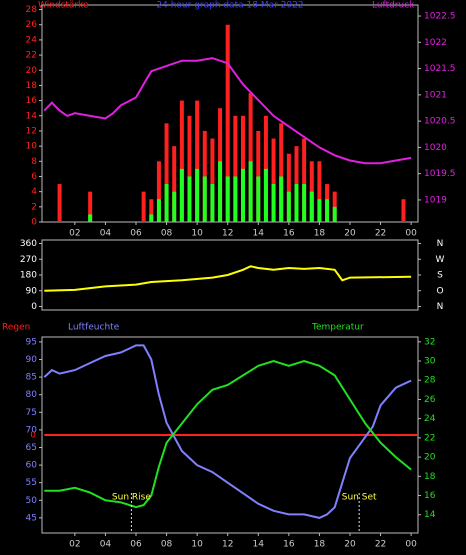  Describe the element at coordinates (32, 147) in the screenshot. I see `y-tick-label: 10` at that location.